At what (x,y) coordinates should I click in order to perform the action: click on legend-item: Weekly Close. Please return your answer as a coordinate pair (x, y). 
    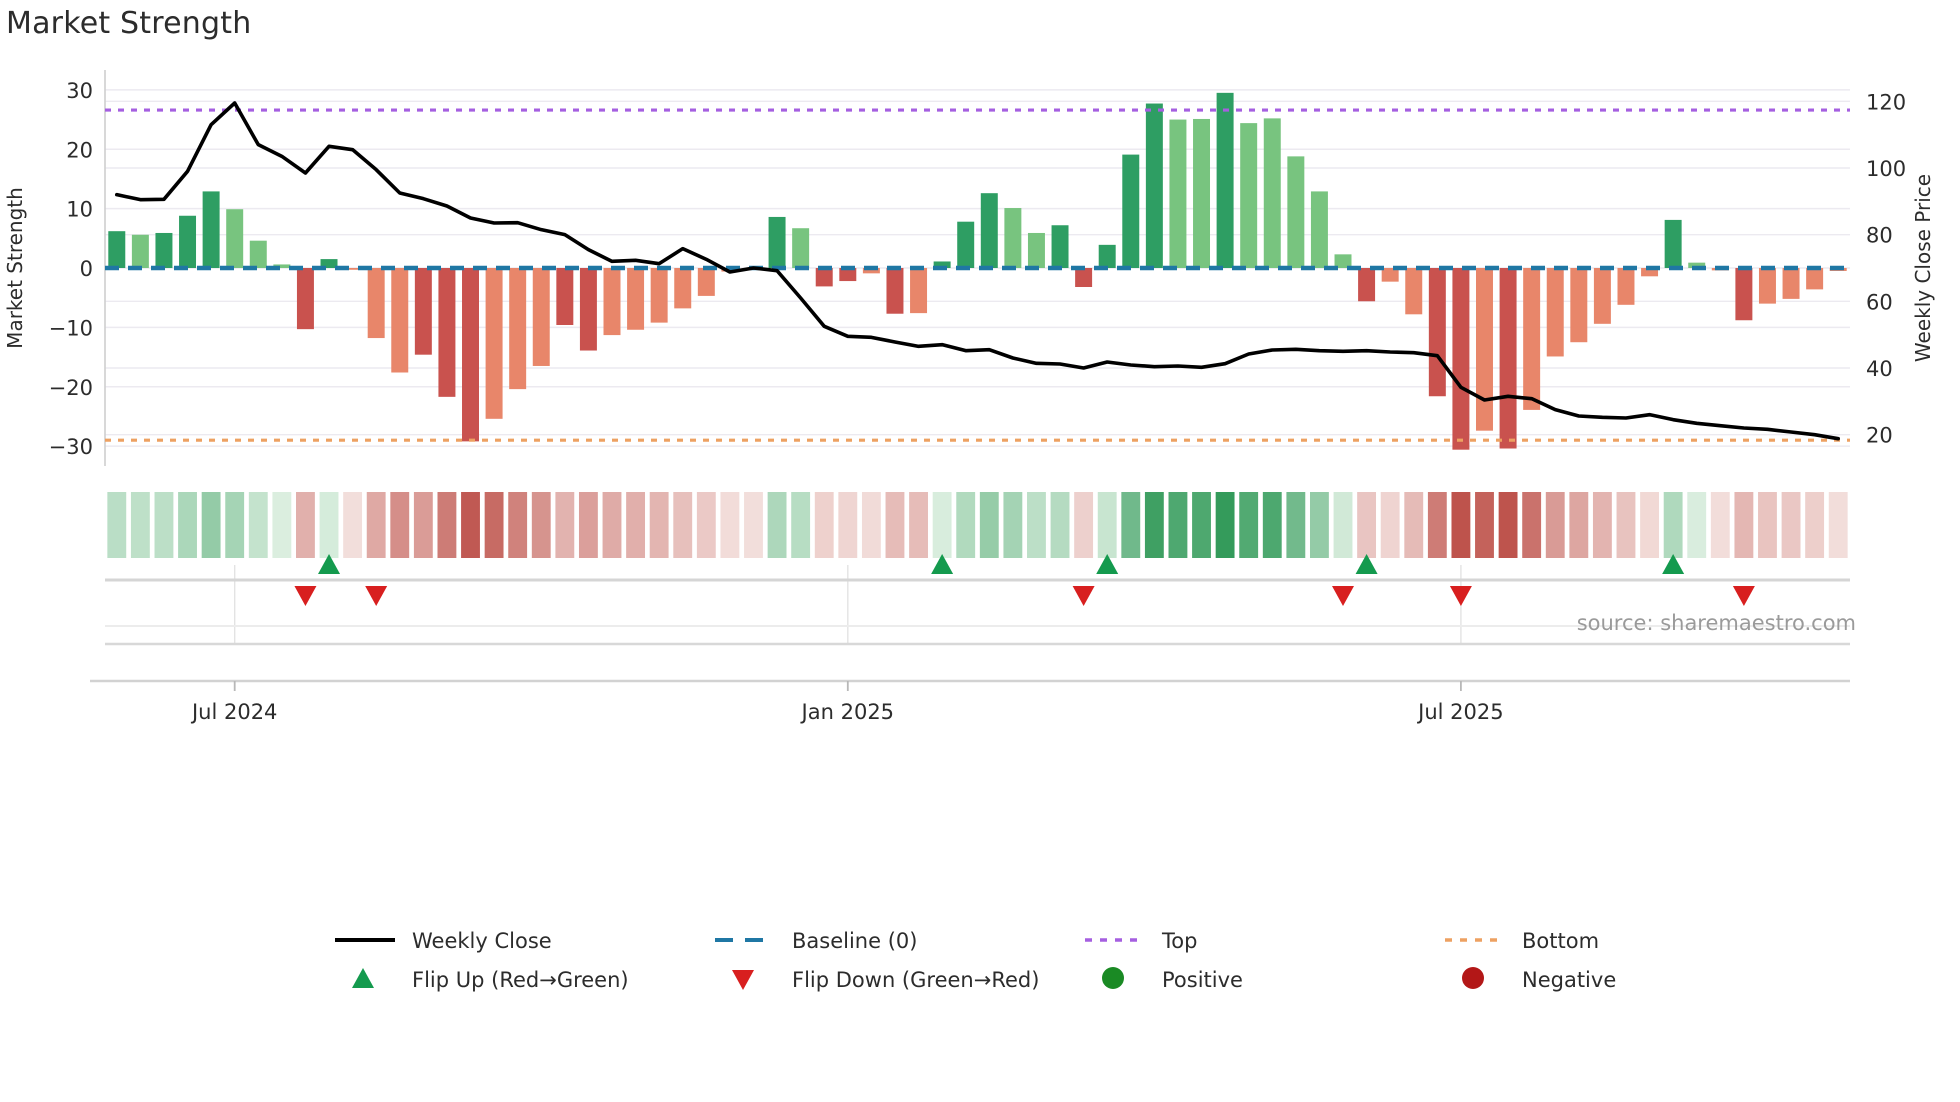
    Looking at the image, I should click on (443, 941).